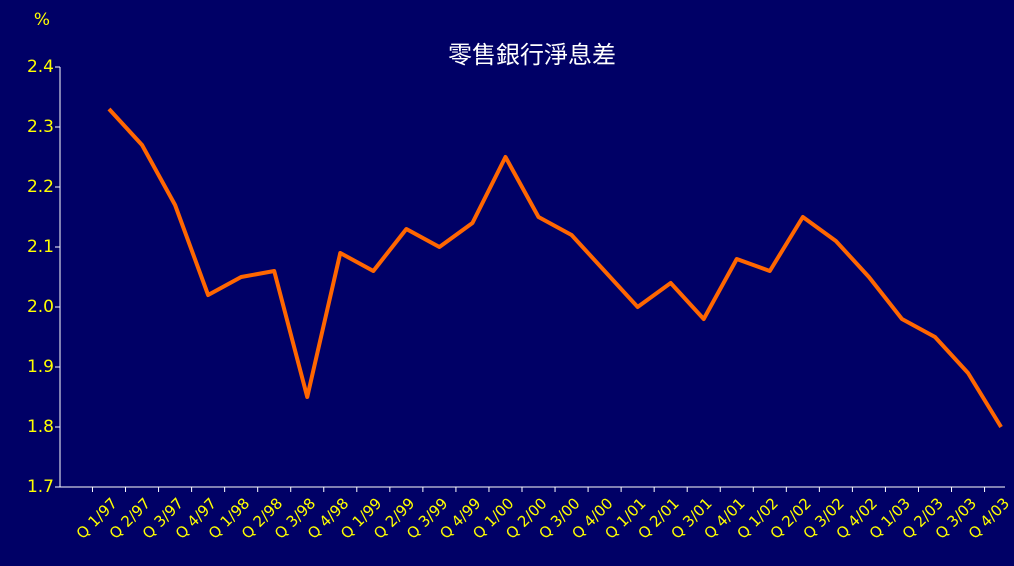 The image size is (1014, 566). What do you see at coordinates (40, 427) in the screenshot?
I see `y-tick-label: 1.8` at bounding box center [40, 427].